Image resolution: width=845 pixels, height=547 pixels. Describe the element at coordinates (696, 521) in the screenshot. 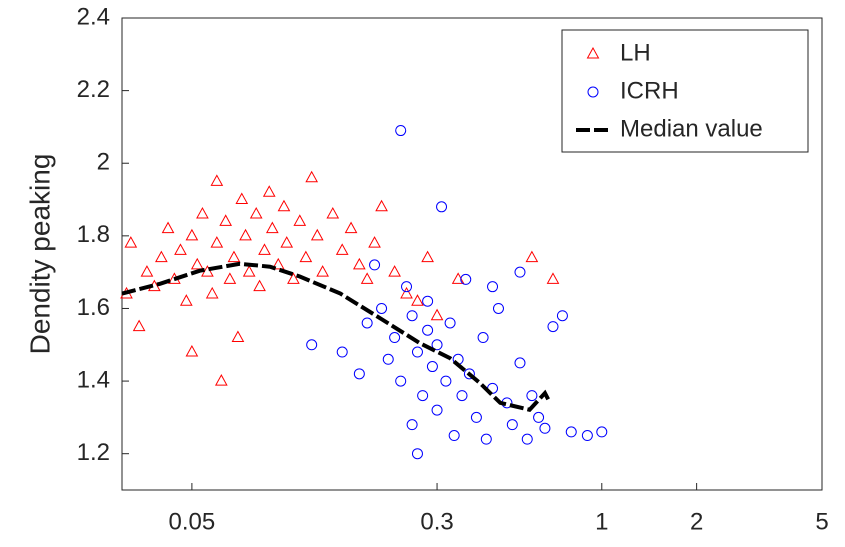

I see `x-tick-label: 2` at that location.